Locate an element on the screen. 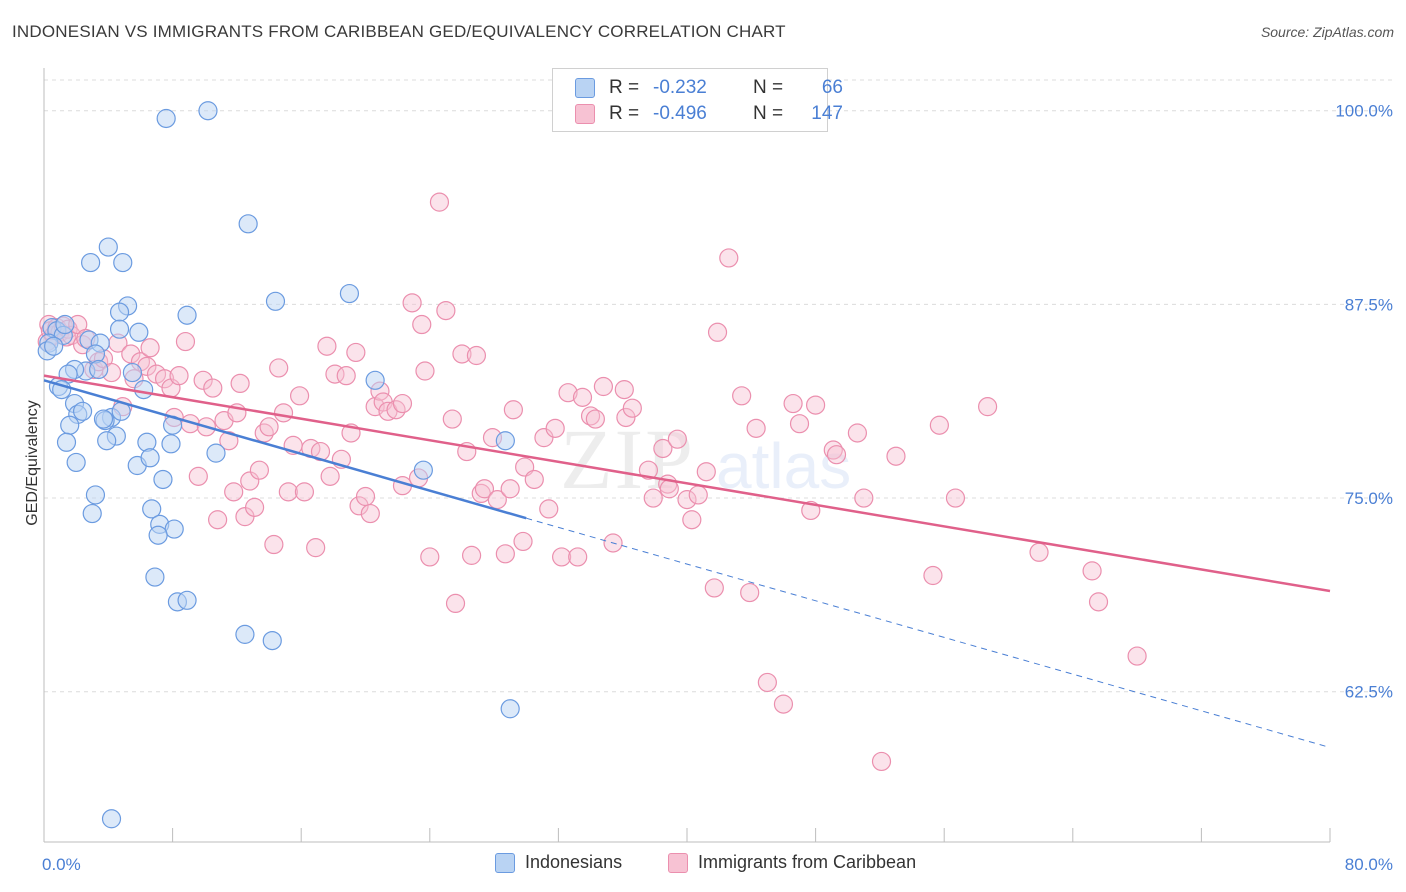 Image resolution: width=1406 pixels, height=892 pixels. legend-row-indonesians: R = -0.232 N = 66 is located at coordinates (709, 88).